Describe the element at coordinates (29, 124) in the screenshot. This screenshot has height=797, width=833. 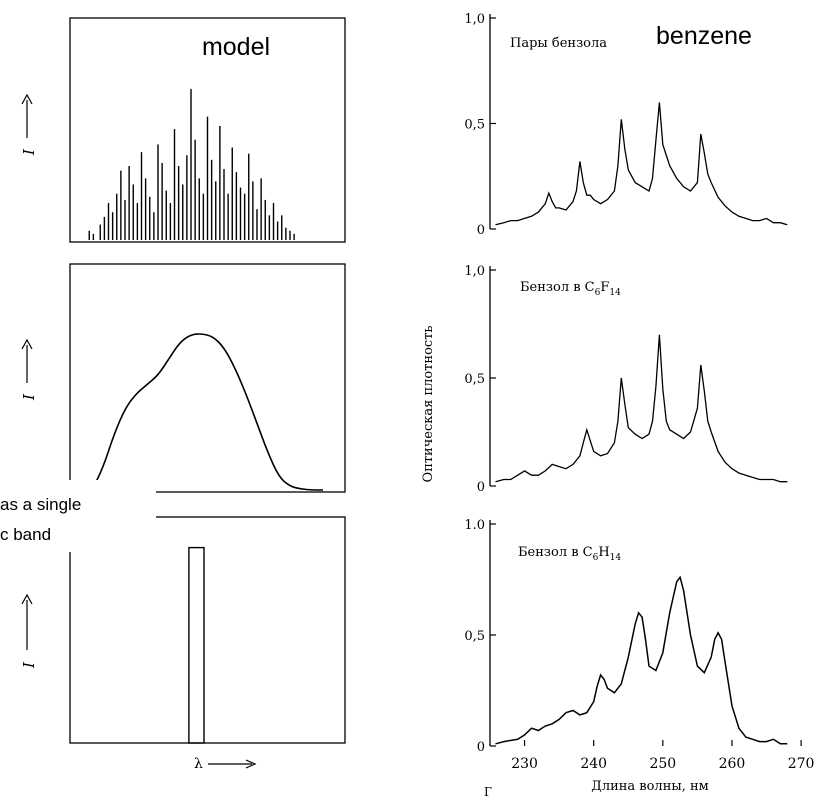
I see `left-top-ylabel: I` at that location.